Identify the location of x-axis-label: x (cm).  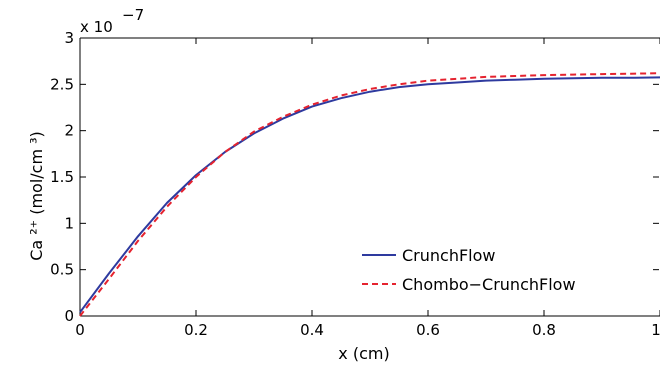
(363, 353).